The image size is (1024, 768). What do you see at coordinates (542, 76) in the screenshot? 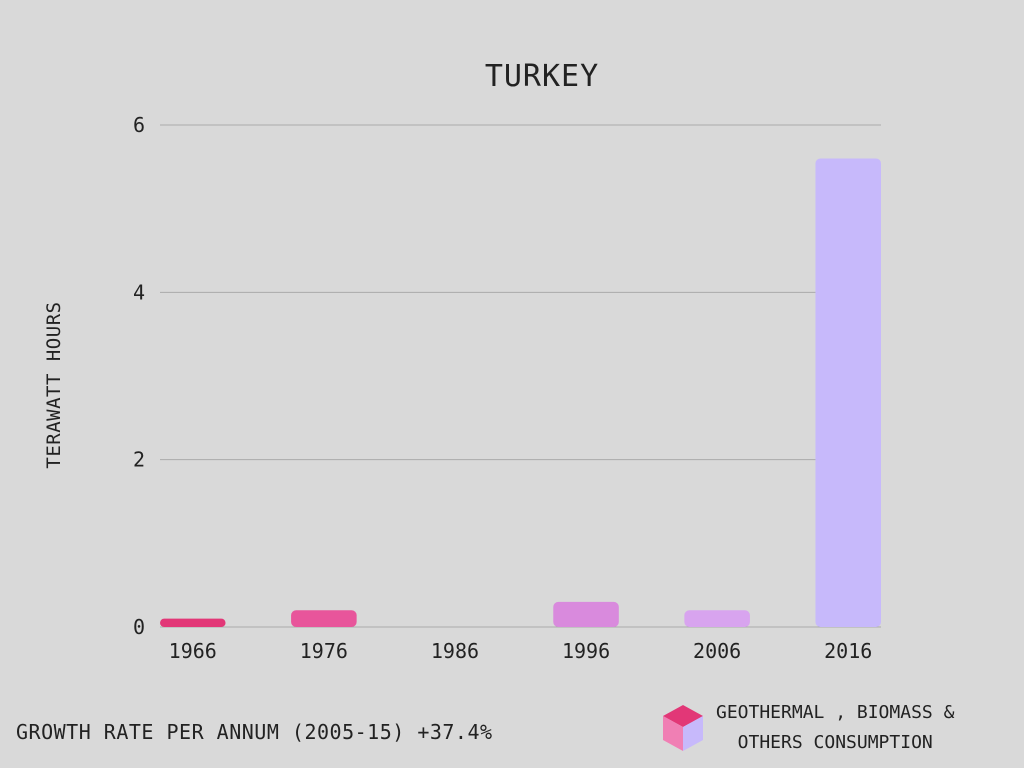
I see `chart-title: TURKEY` at bounding box center [542, 76].